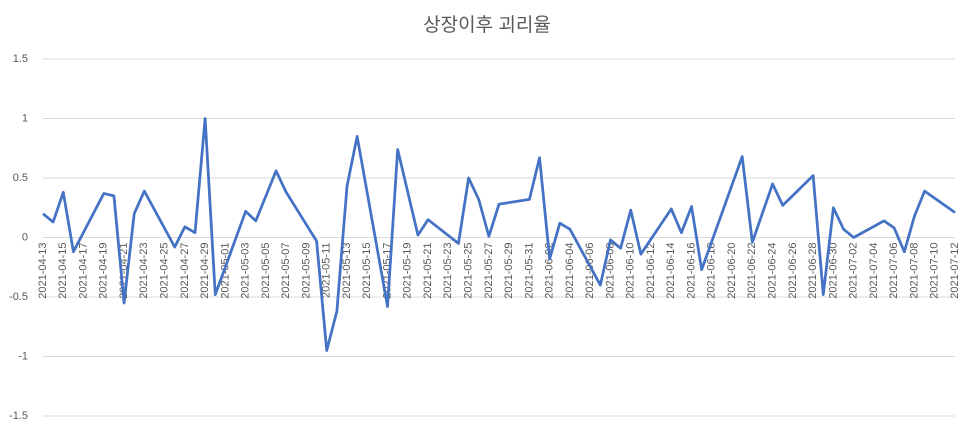 This screenshot has height=432, width=974. Describe the element at coordinates (327, 270) in the screenshot. I see `x-tick-label: 2021-05-11` at that location.